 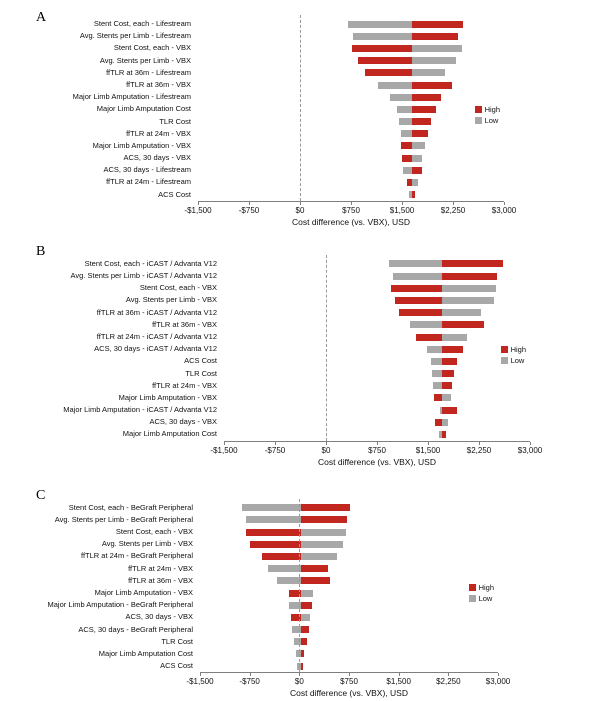 I want to click on x-tick-label: $2,250, so click(x=448, y=682).